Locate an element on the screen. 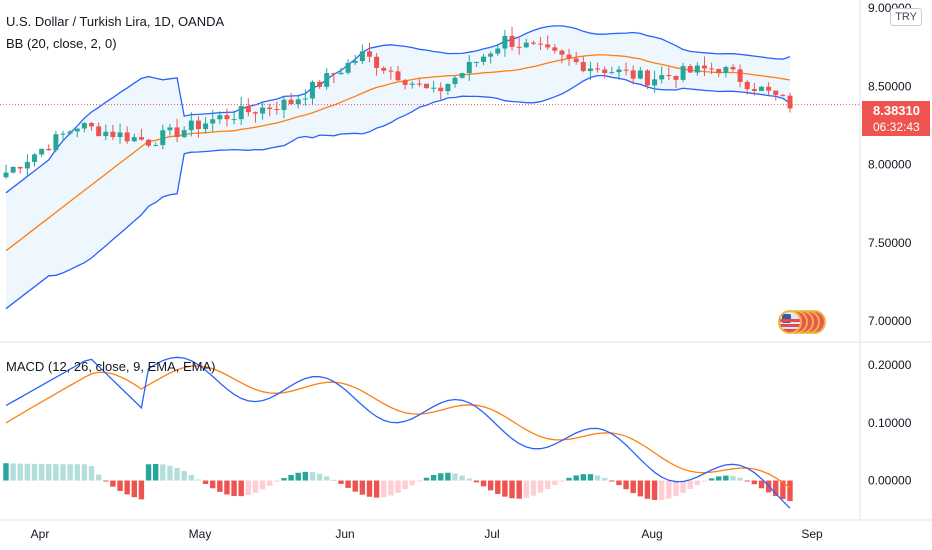 Image resolution: width=932 pixels, height=550 pixels. bb-legend: BB (20, close, 2, 0) is located at coordinates (61, 43).